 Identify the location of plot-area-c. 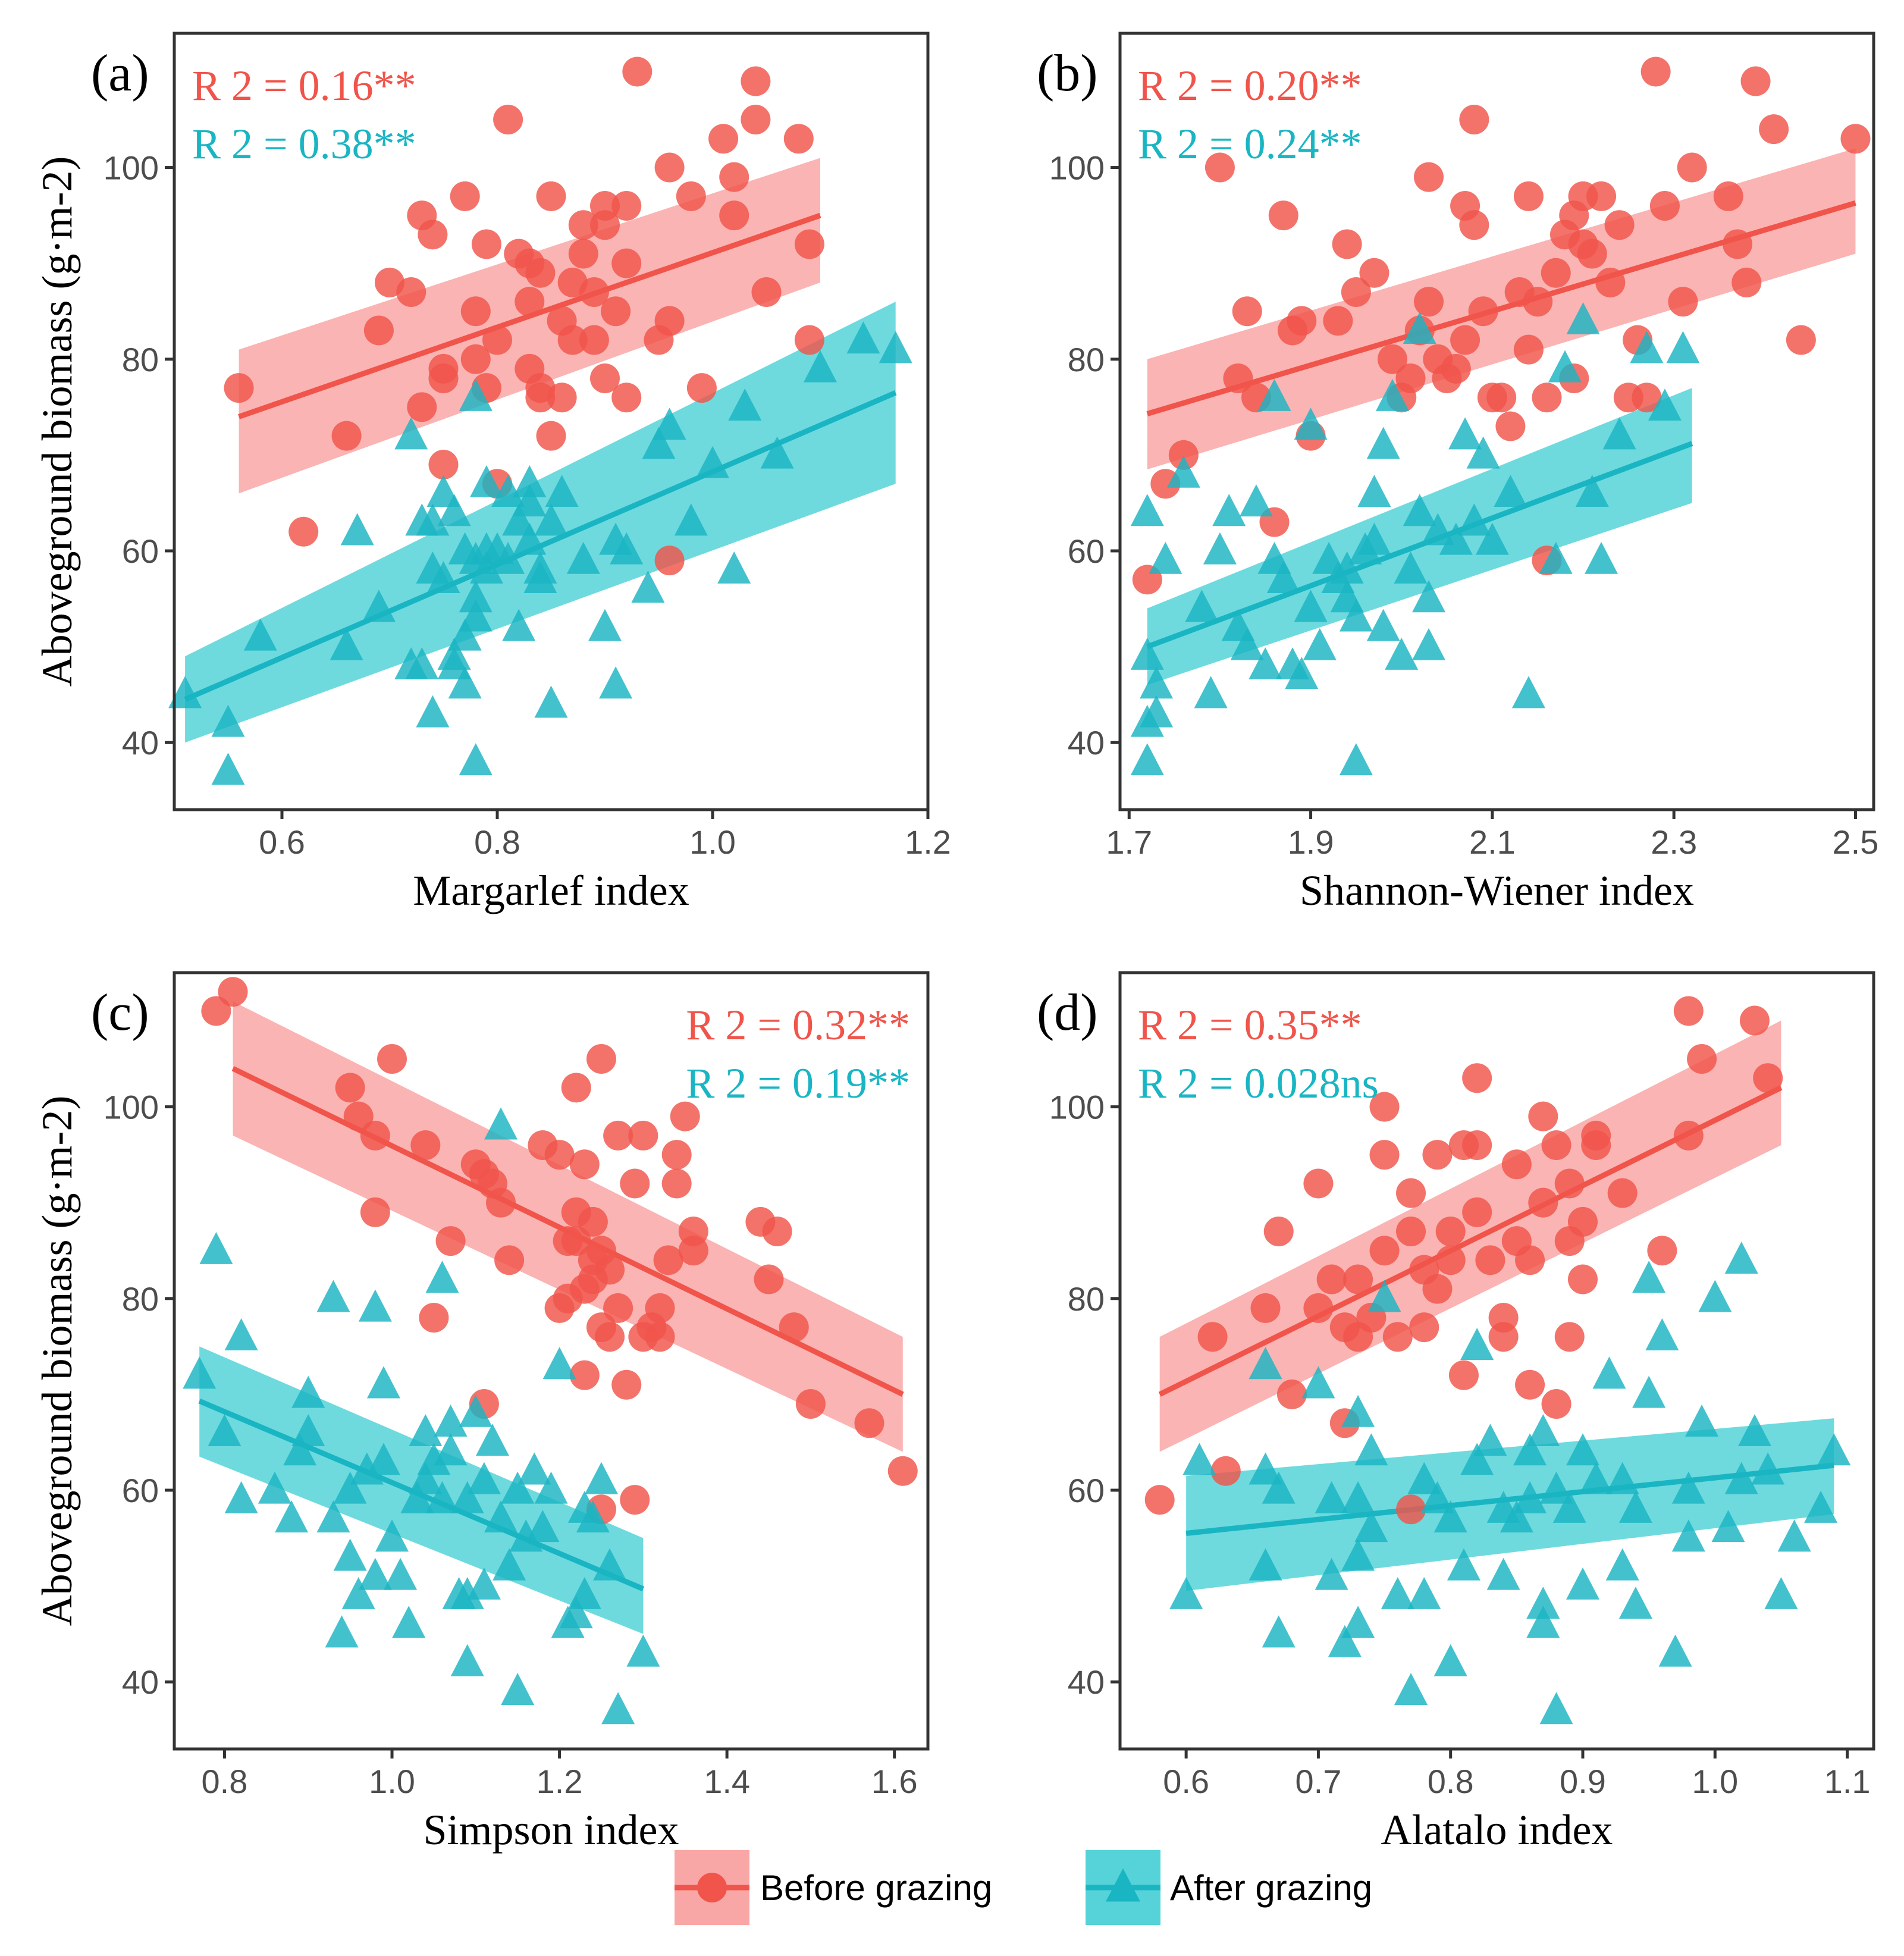
(550, 1351).